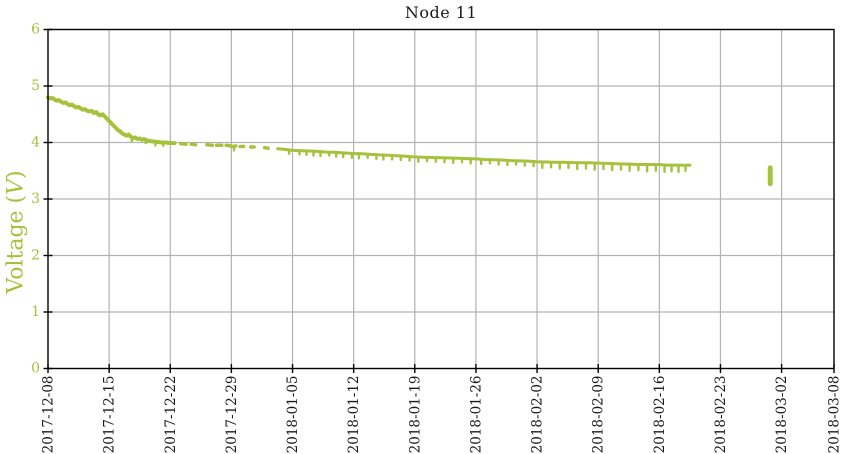 This screenshot has height=454, width=842. I want to click on x-tick-label: 2018-03-02, so click(782, 415).